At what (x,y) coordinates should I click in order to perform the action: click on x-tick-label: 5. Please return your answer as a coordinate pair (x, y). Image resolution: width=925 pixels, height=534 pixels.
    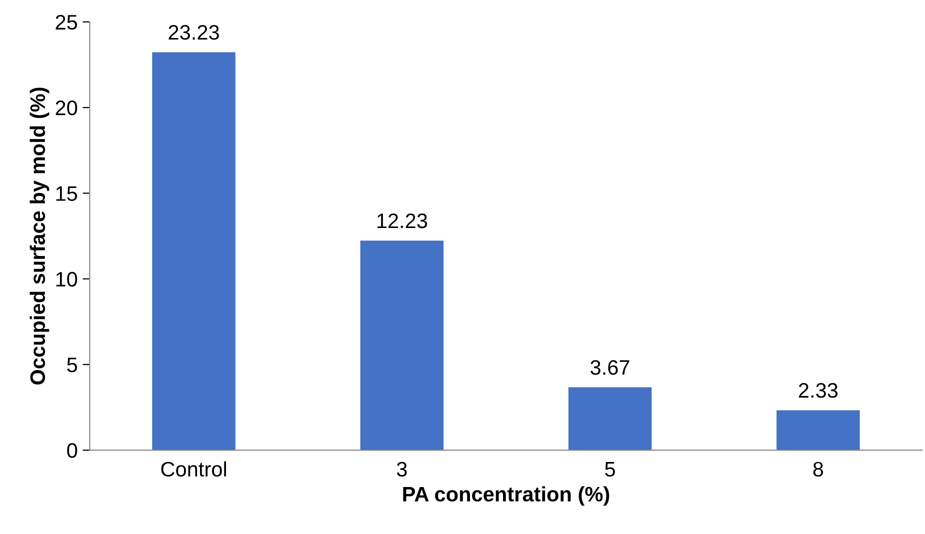
    Looking at the image, I should click on (610, 469).